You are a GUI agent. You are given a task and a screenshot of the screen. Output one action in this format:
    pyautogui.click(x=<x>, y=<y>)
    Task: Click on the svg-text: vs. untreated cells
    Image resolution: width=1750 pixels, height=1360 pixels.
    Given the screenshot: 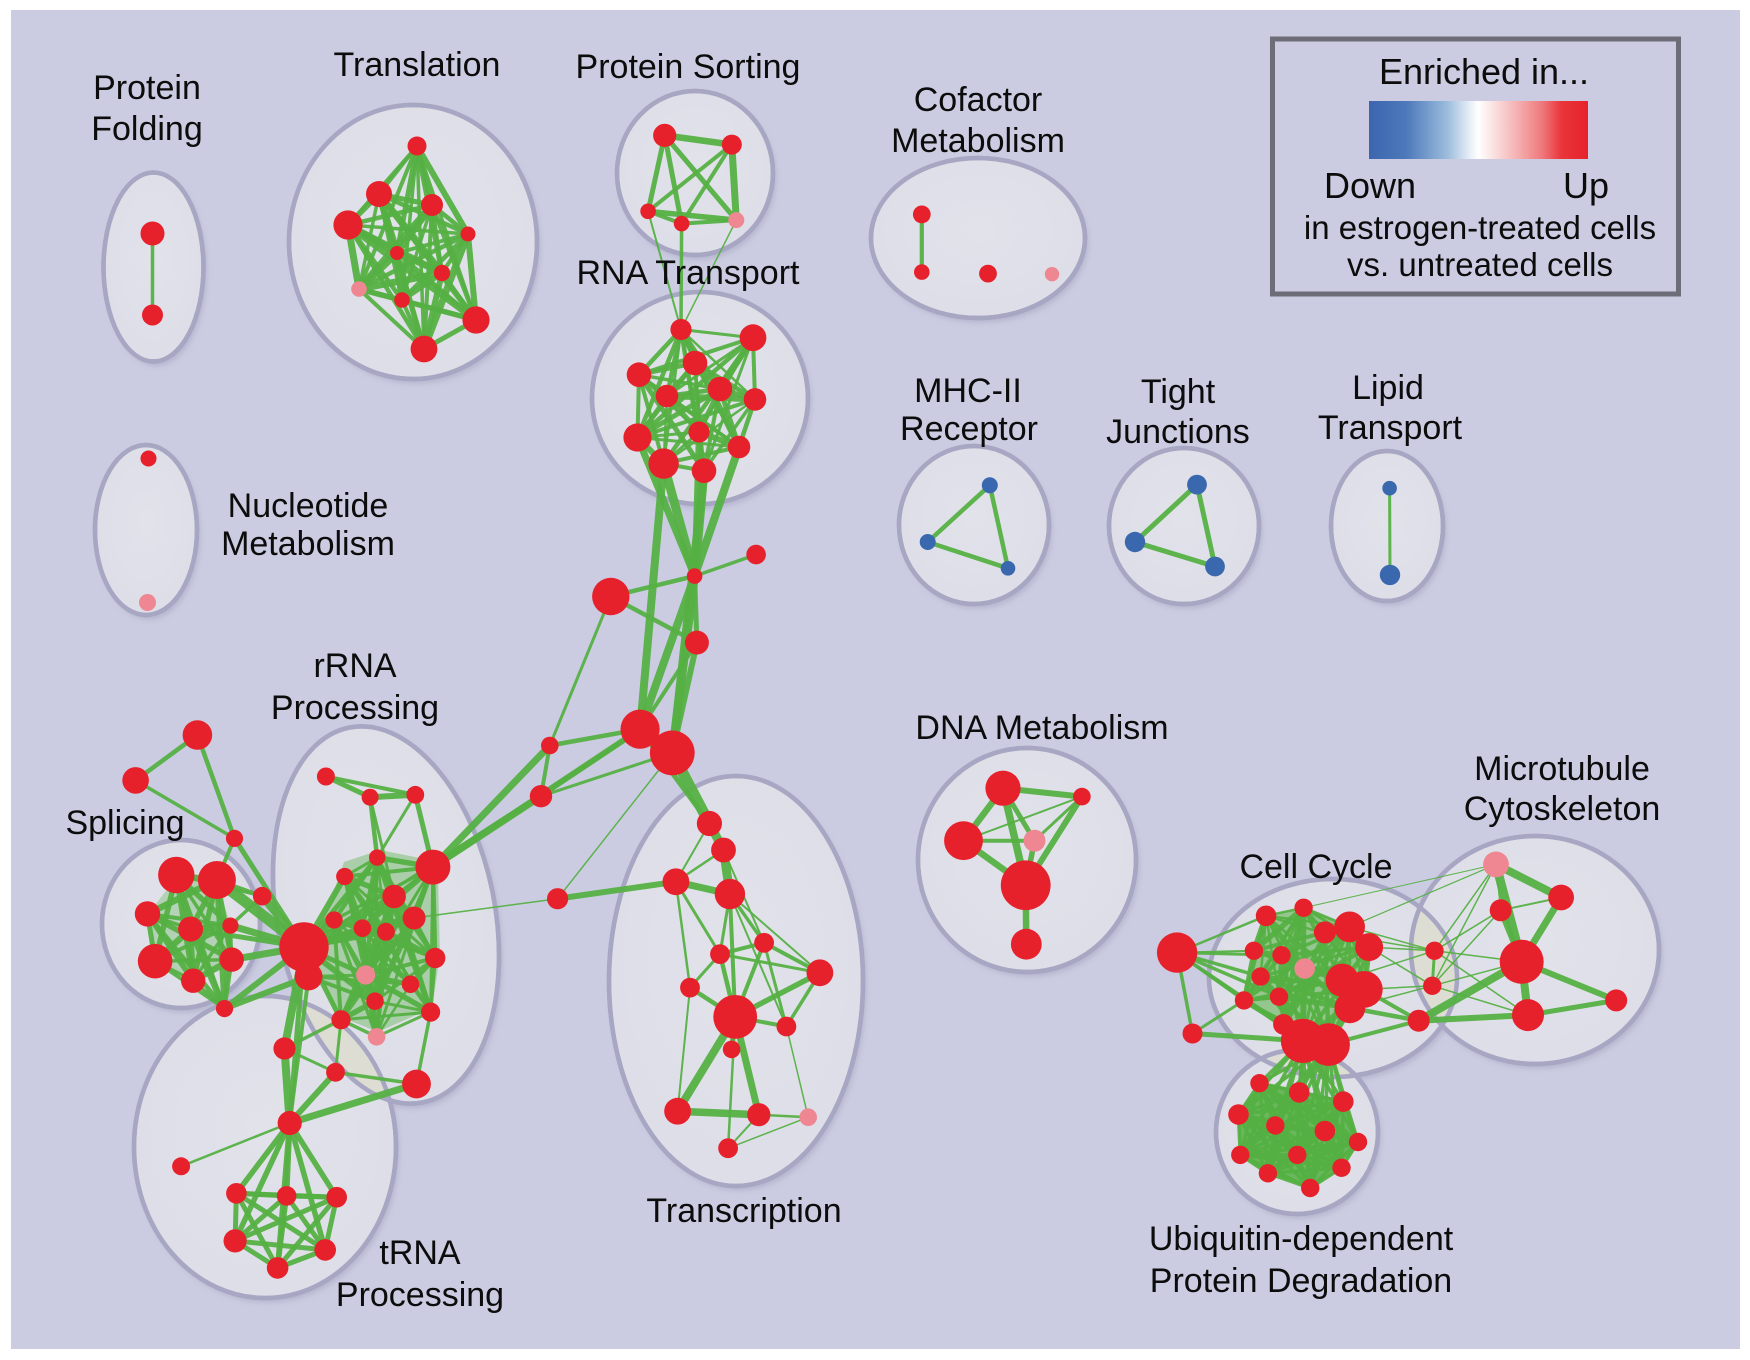 What is the action you would take?
    pyautogui.click(x=1480, y=264)
    